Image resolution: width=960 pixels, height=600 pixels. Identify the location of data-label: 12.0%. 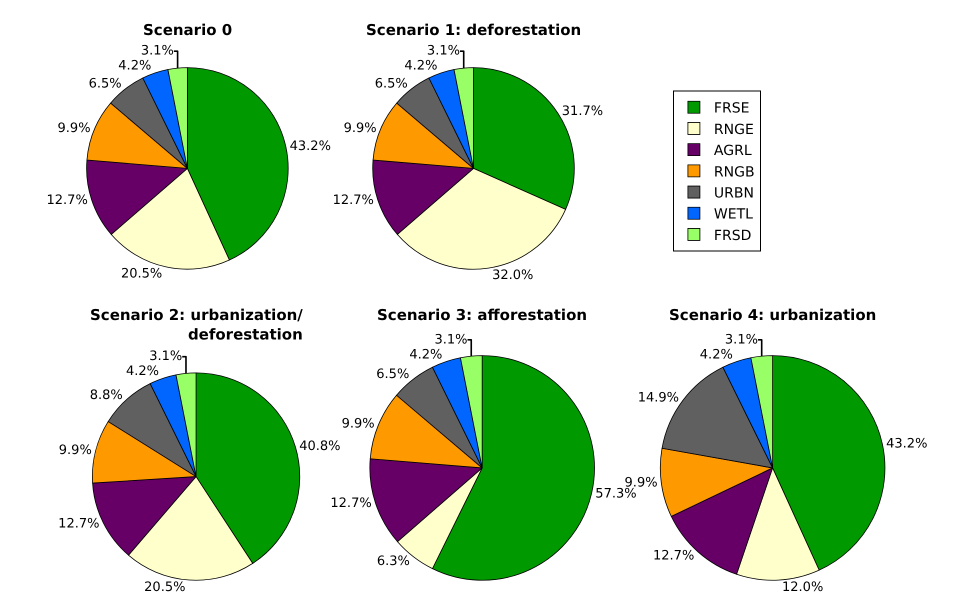
(803, 588).